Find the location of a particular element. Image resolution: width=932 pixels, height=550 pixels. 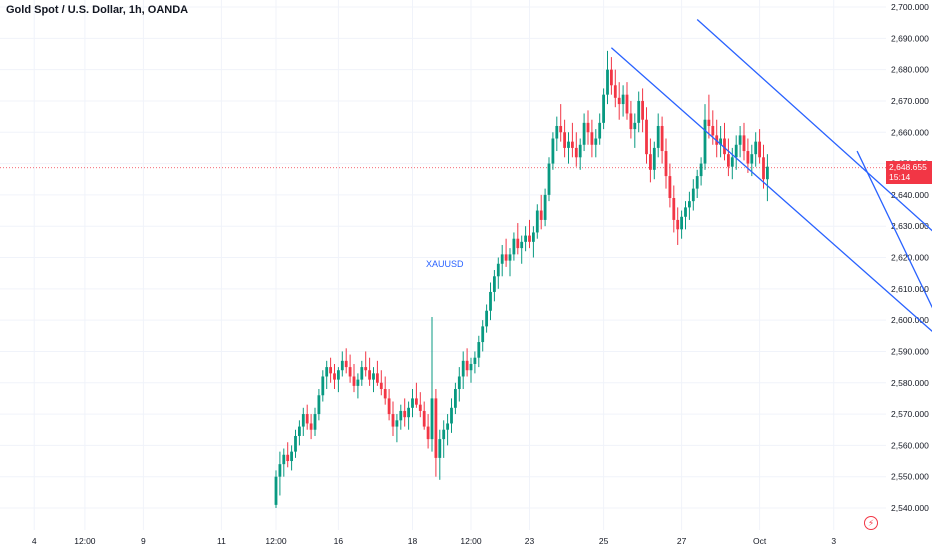

y-tick-label: 2,610.000 is located at coordinates (910, 289).